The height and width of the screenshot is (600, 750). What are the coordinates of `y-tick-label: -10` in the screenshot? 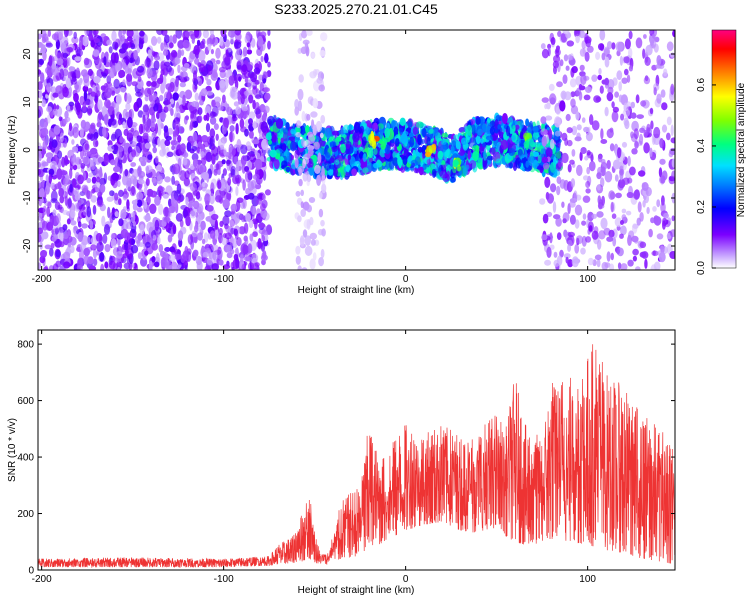 It's located at (27, 197).